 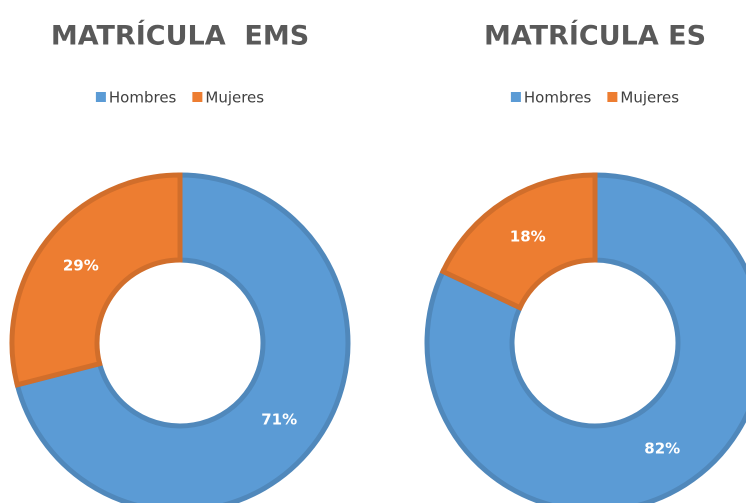 What do you see at coordinates (81, 266) in the screenshot?
I see `data-label: 29%` at bounding box center [81, 266].